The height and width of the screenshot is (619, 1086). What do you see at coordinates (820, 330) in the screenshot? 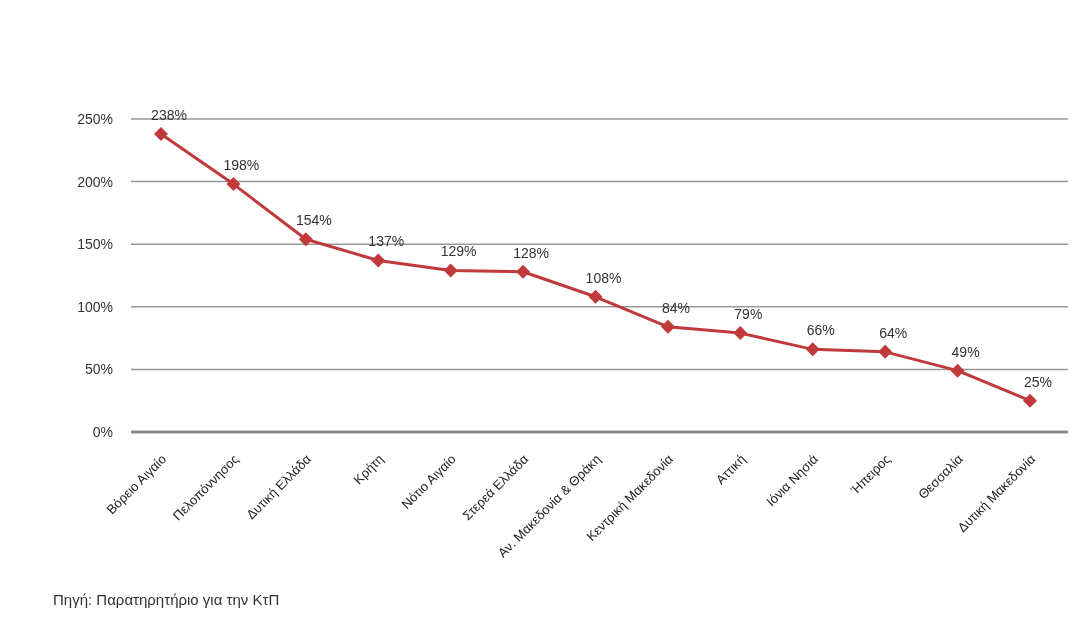
I see `data-label: 66%` at bounding box center [820, 330].